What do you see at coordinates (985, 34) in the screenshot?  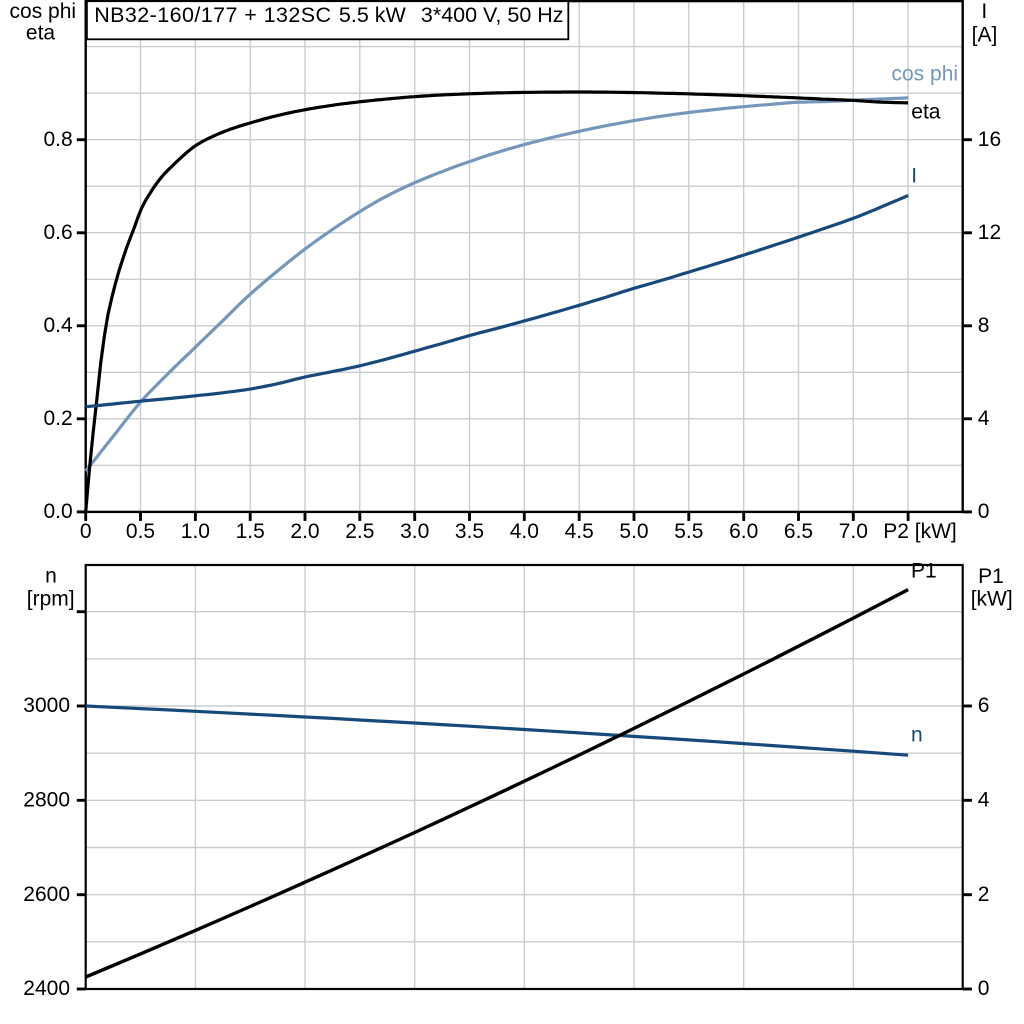 I see `svg-text: [A]` at bounding box center [985, 34].